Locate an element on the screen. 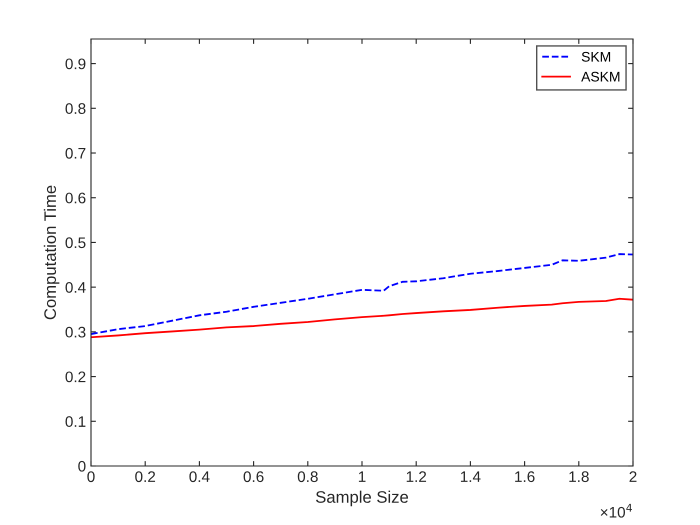  x-tick-label: 0 is located at coordinates (91, 476).